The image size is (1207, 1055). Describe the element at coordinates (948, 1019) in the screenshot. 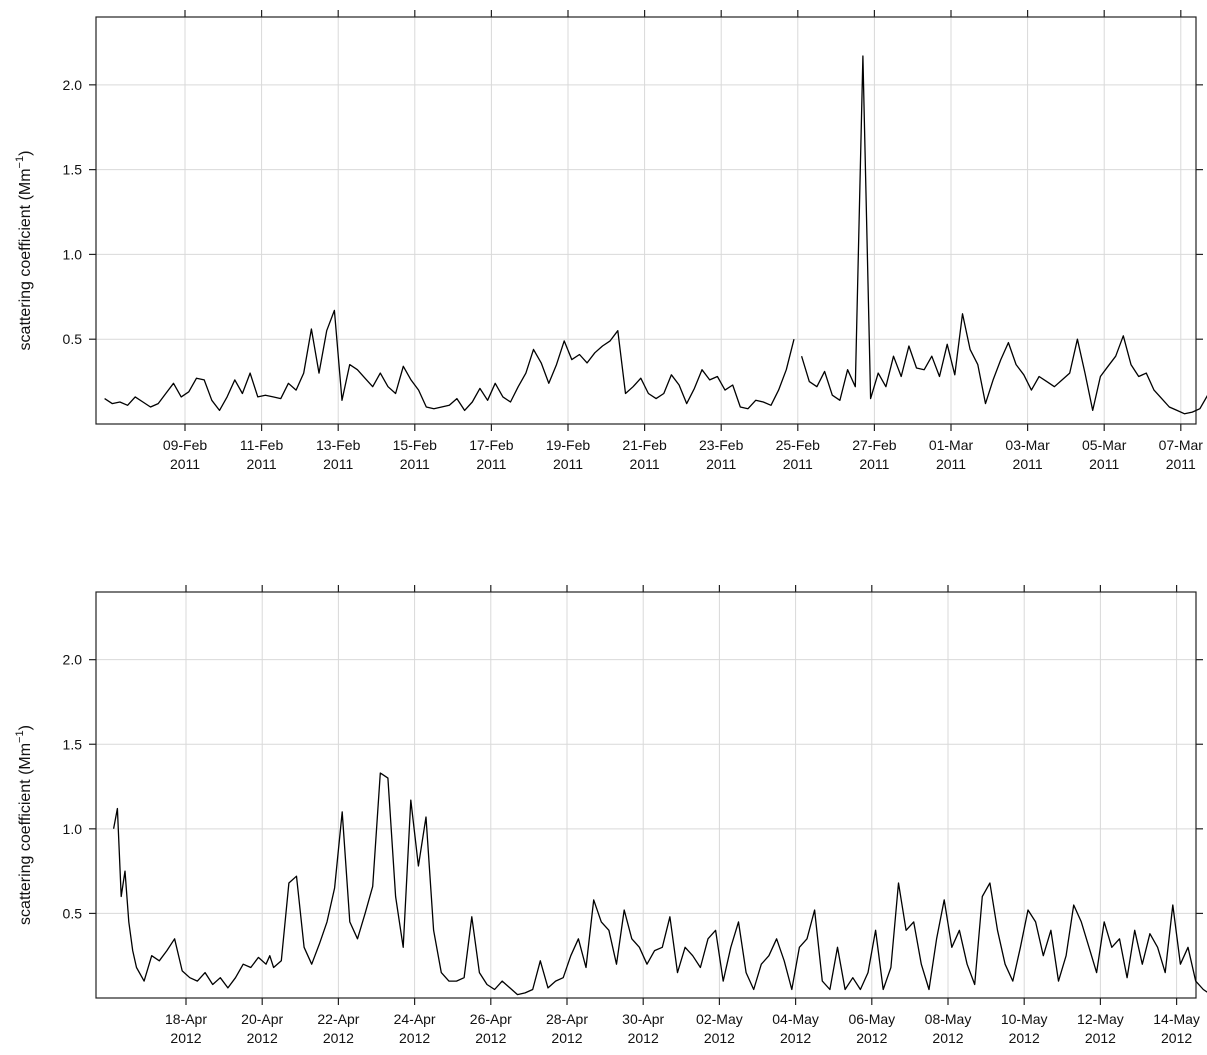

I see `x-tick-label-date: 08-May` at that location.